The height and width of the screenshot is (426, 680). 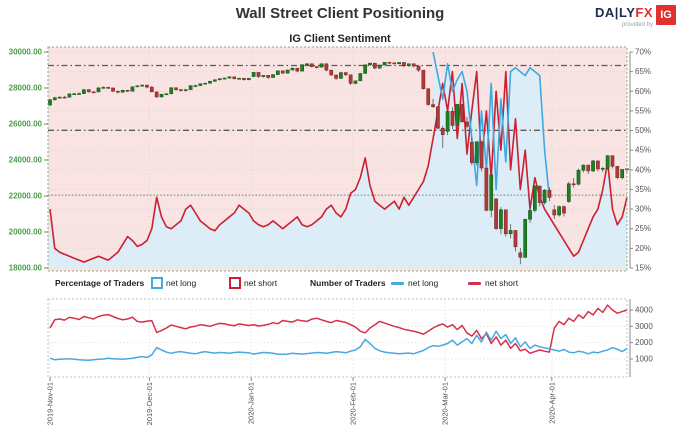 What do you see at coordinates (26, 268) in the screenshot?
I see `svg-text: 18000.00` at bounding box center [26, 268].